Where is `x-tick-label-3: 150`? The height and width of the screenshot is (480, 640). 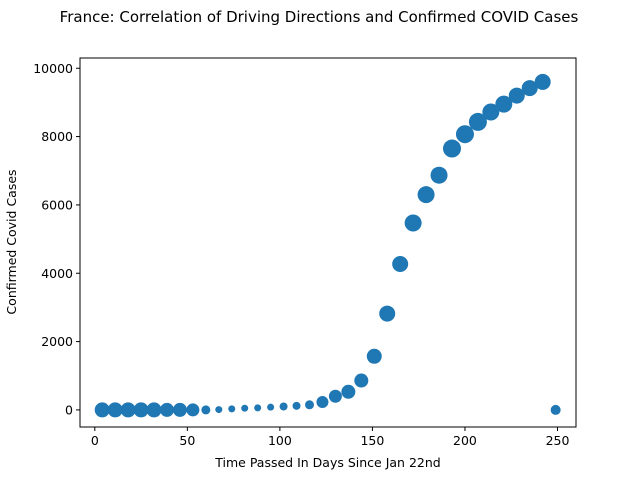
x-tick-label-3: 150 is located at coordinates (372, 440).